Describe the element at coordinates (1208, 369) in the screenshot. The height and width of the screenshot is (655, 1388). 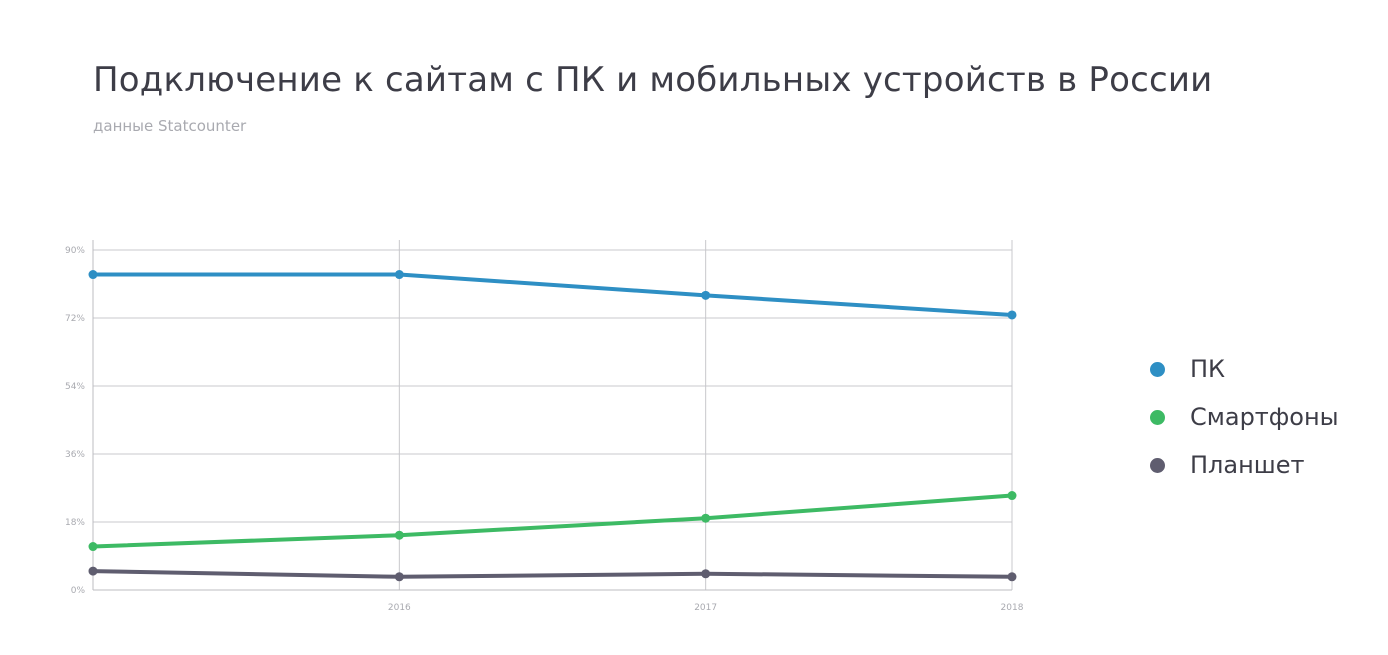
I see `legend-label-pc: ПК` at that location.